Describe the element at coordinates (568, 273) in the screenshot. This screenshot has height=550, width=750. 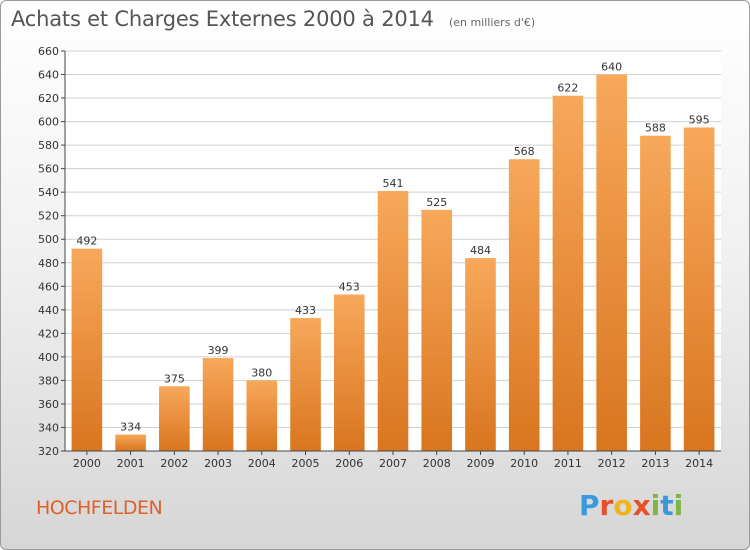
I see `bar-2011` at that location.